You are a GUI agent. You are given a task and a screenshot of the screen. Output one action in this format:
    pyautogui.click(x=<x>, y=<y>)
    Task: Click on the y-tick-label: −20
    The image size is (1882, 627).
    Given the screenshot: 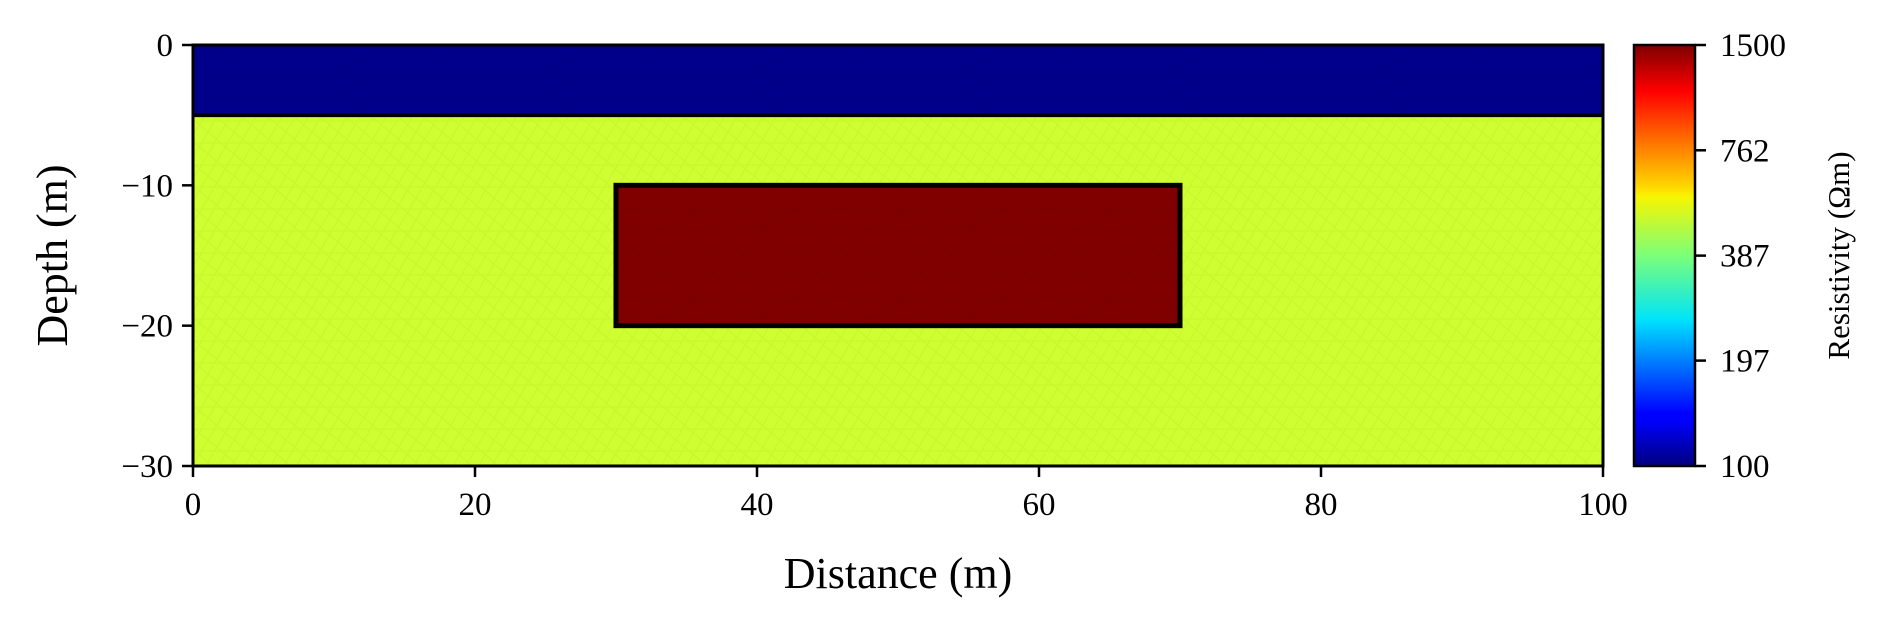 What is the action you would take?
    pyautogui.click(x=147, y=327)
    